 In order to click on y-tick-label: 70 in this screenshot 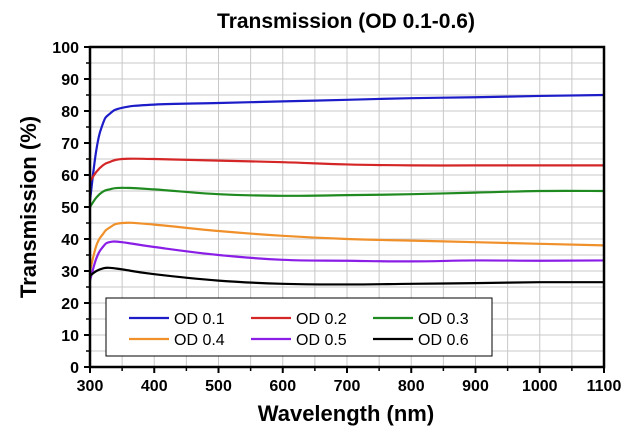, I will do `click(70, 144)`.